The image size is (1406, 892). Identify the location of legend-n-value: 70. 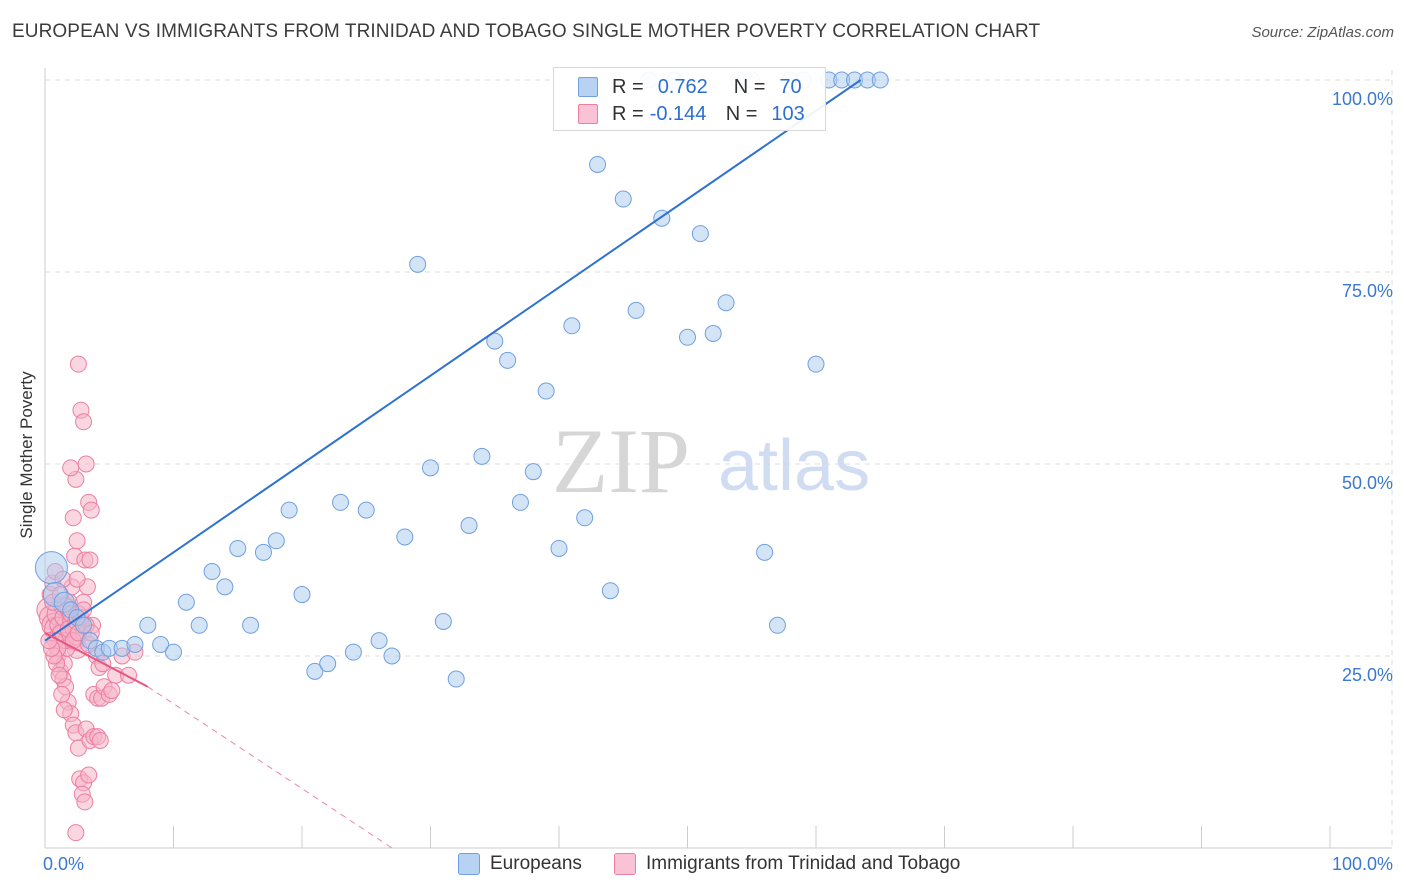
(790, 86).